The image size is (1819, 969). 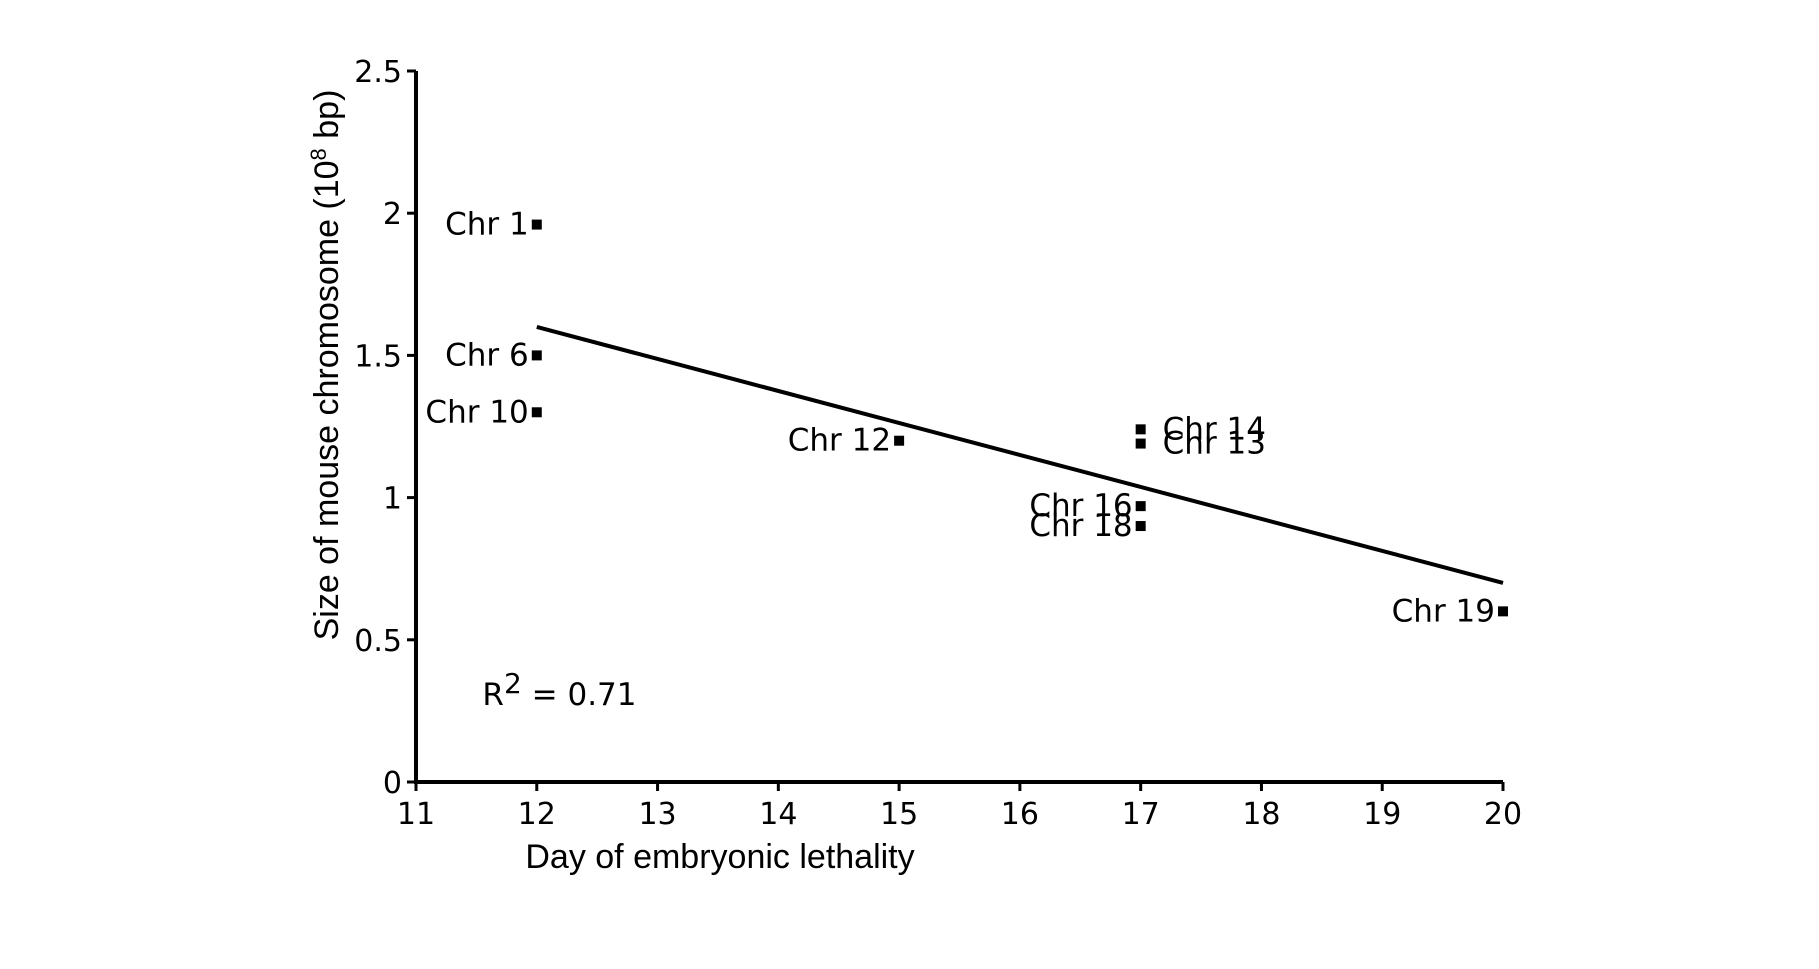 What do you see at coordinates (378, 641) in the screenshot?
I see `y-tick-label: 0.5` at bounding box center [378, 641].